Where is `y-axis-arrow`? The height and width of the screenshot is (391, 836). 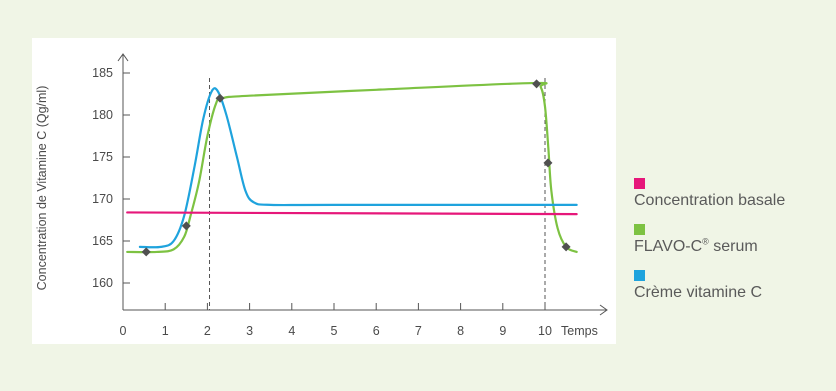 y-axis-arrow is located at coordinates (123, 57).